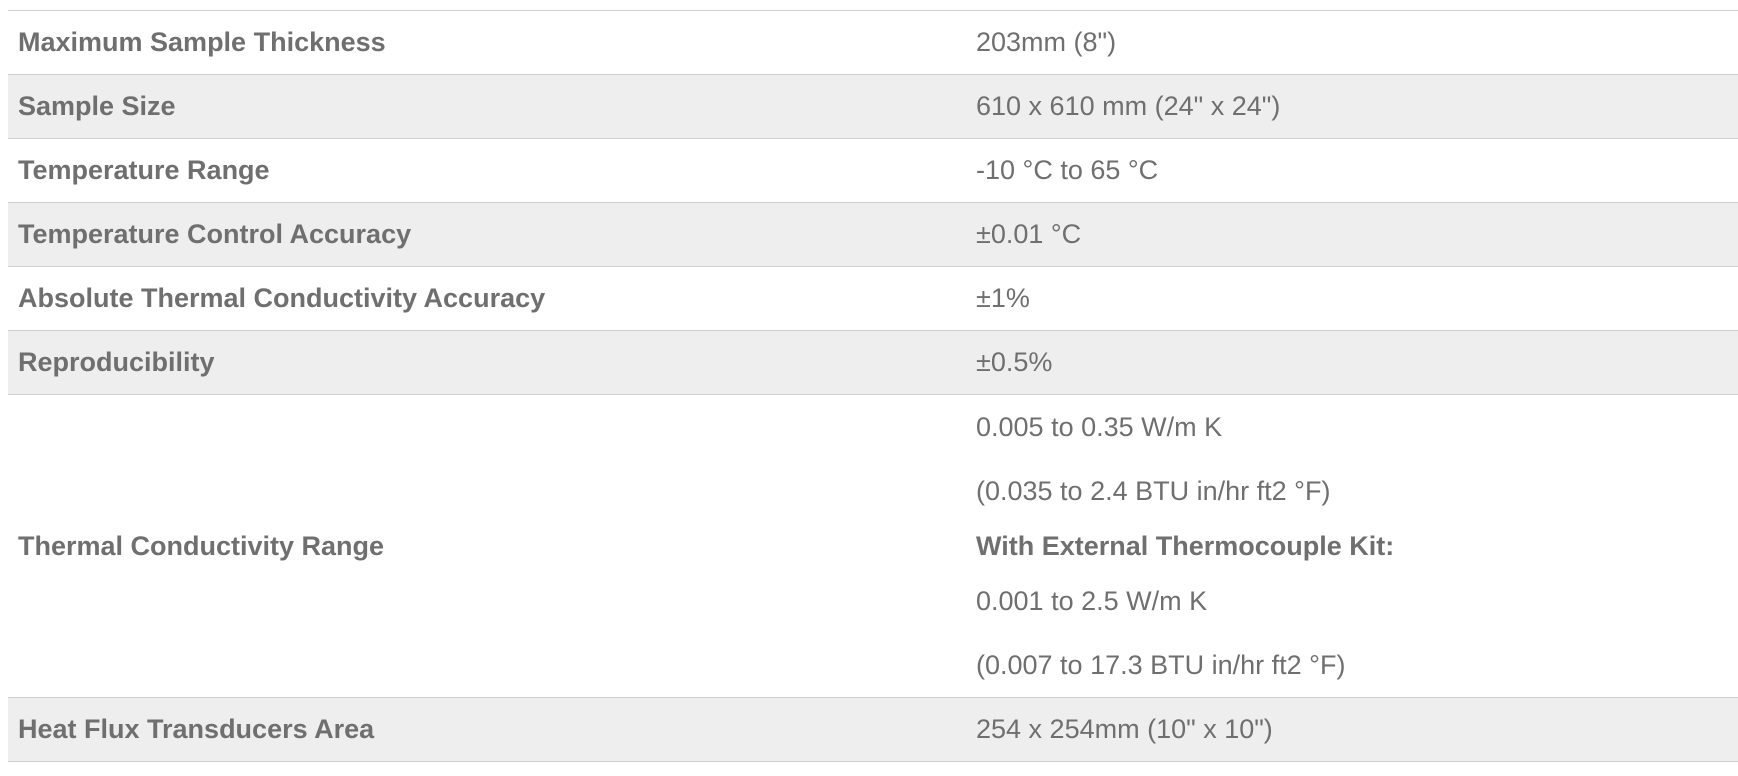 Image resolution: width=1738 pixels, height=776 pixels. Describe the element at coordinates (1014, 362) in the screenshot. I see `spec-value: ±0.5%` at that location.